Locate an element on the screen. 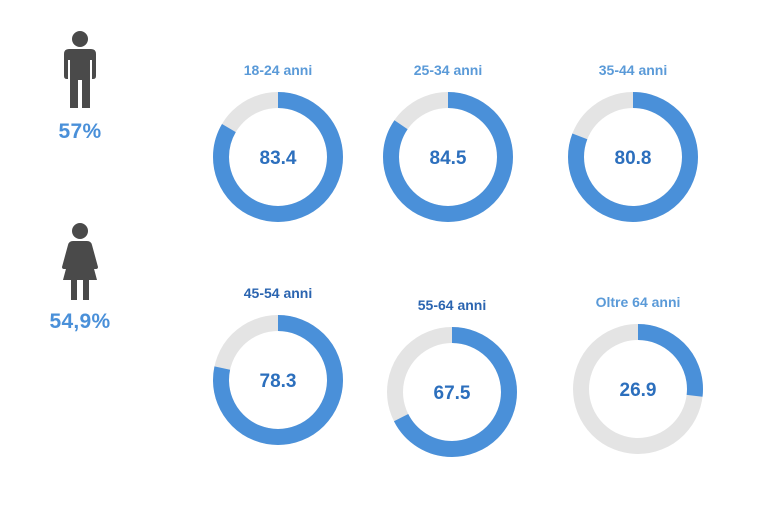 The width and height of the screenshot is (770, 516). donut-category-label: 25-34 anni is located at coordinates (448, 70).